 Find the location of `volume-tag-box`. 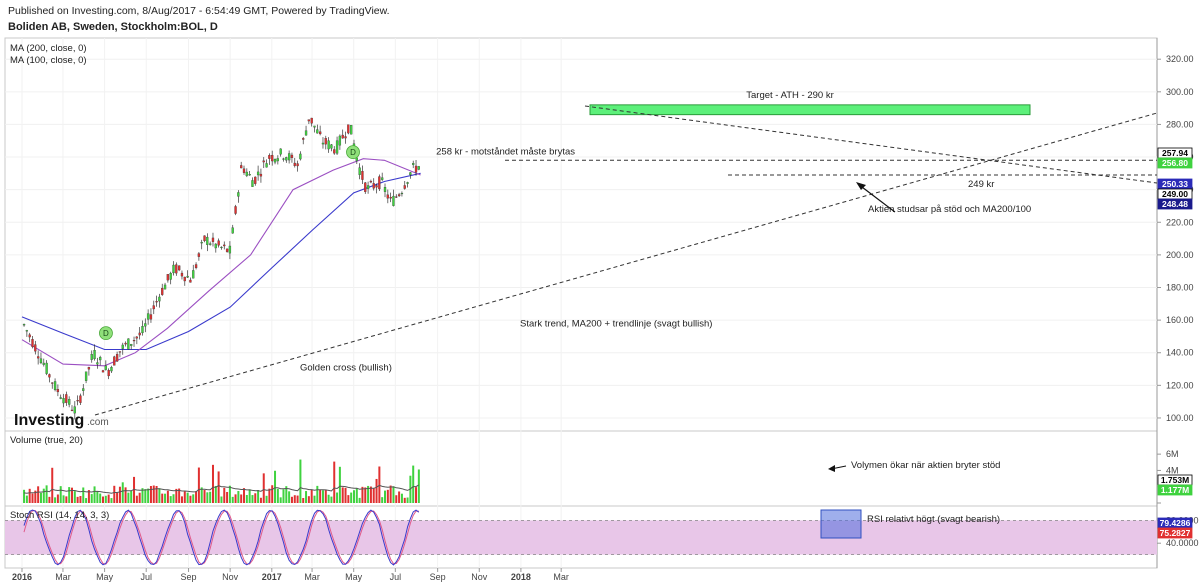

volume-tag-box is located at coordinates (1175, 490).